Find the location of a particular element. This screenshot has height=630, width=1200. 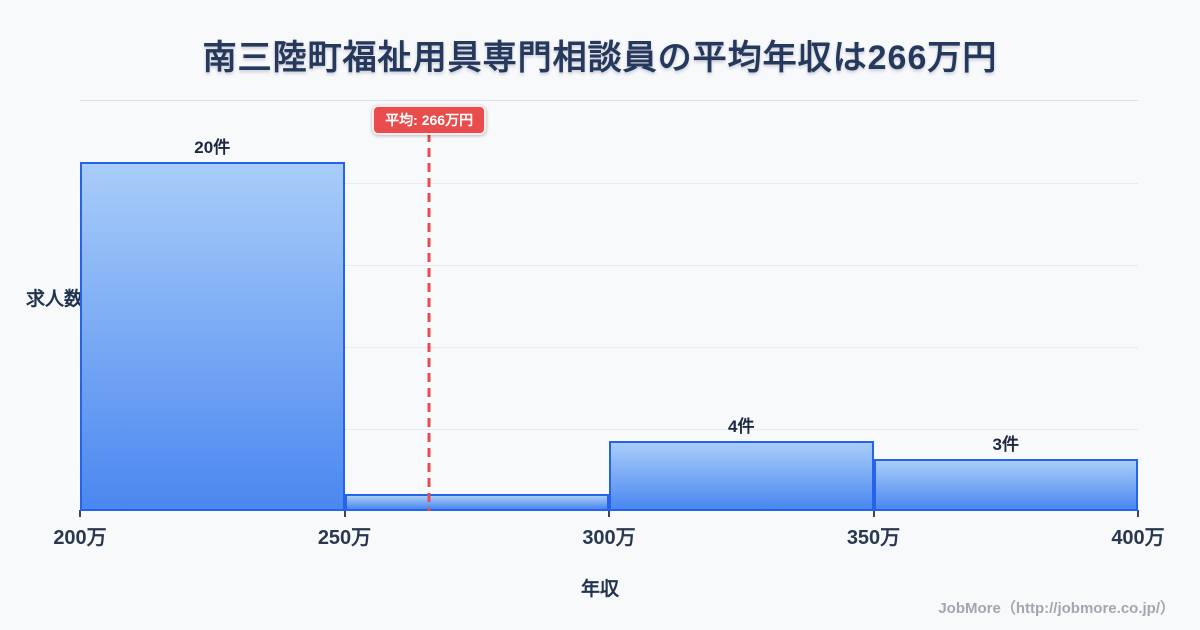

x-axis-title: 年収 is located at coordinates (599, 589).